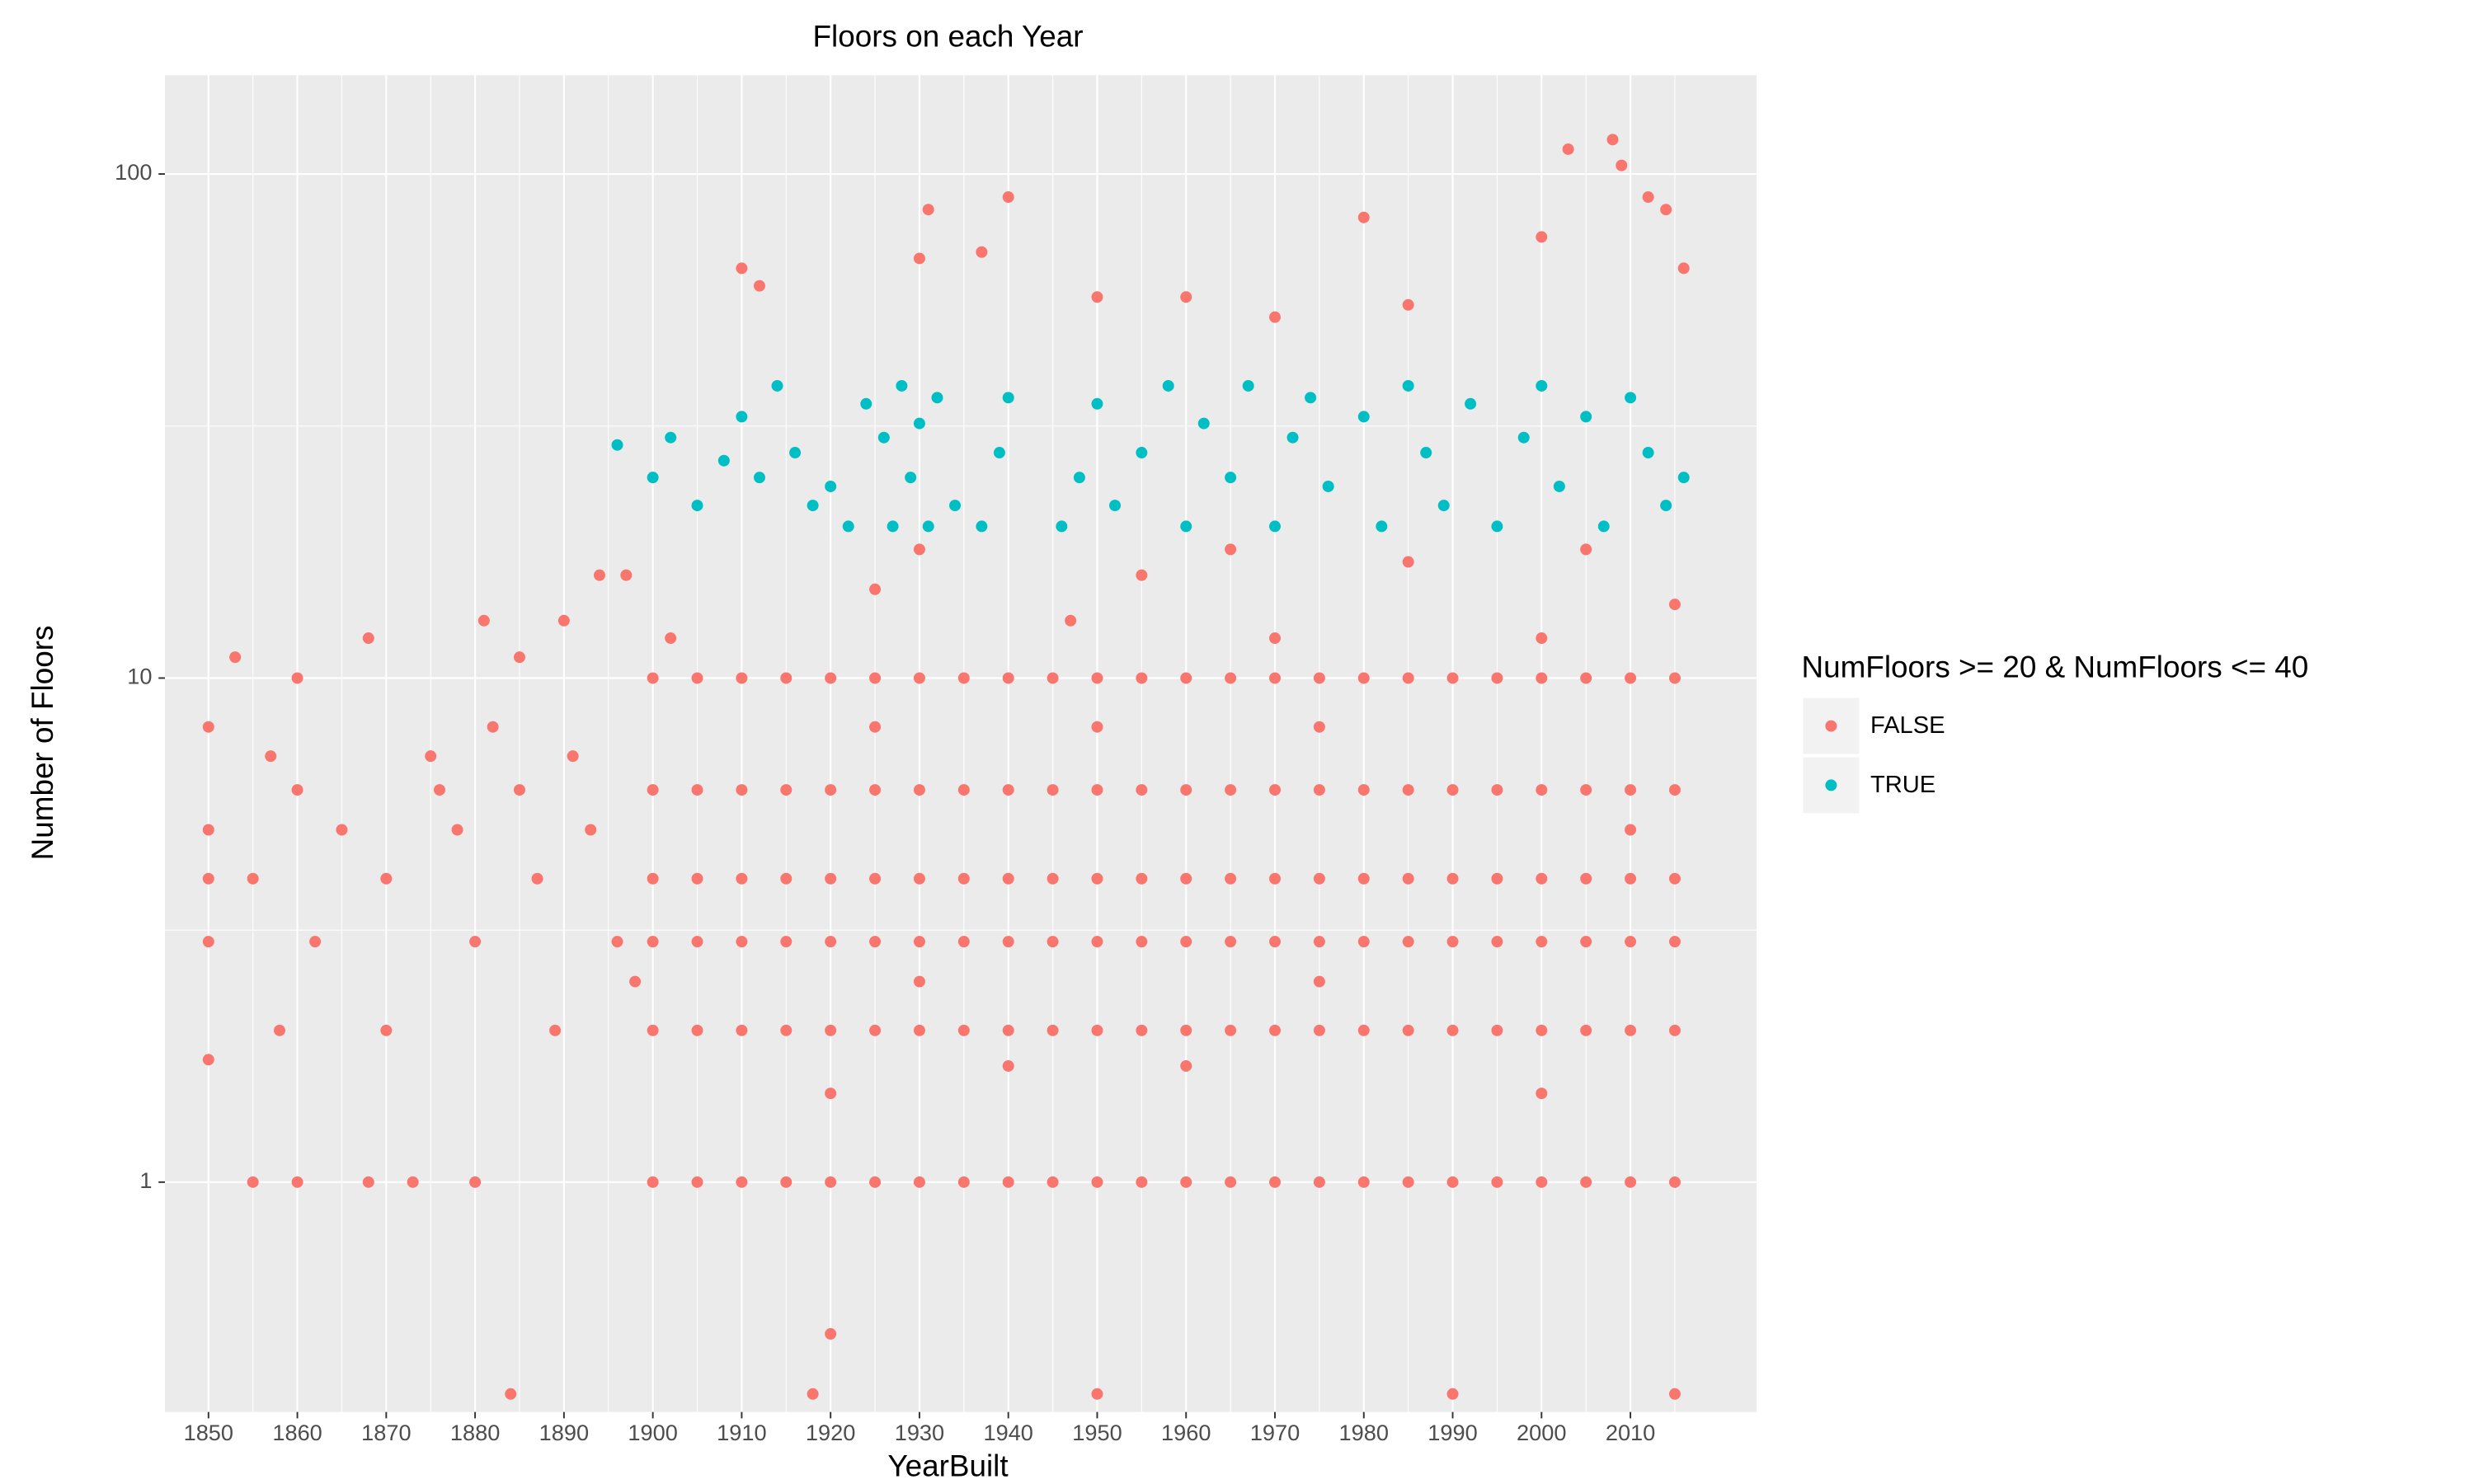 Image resolution: width=2474 pixels, height=1484 pixels. Describe the element at coordinates (1630, 1432) in the screenshot. I see `x-tick-label: 2010` at that location.